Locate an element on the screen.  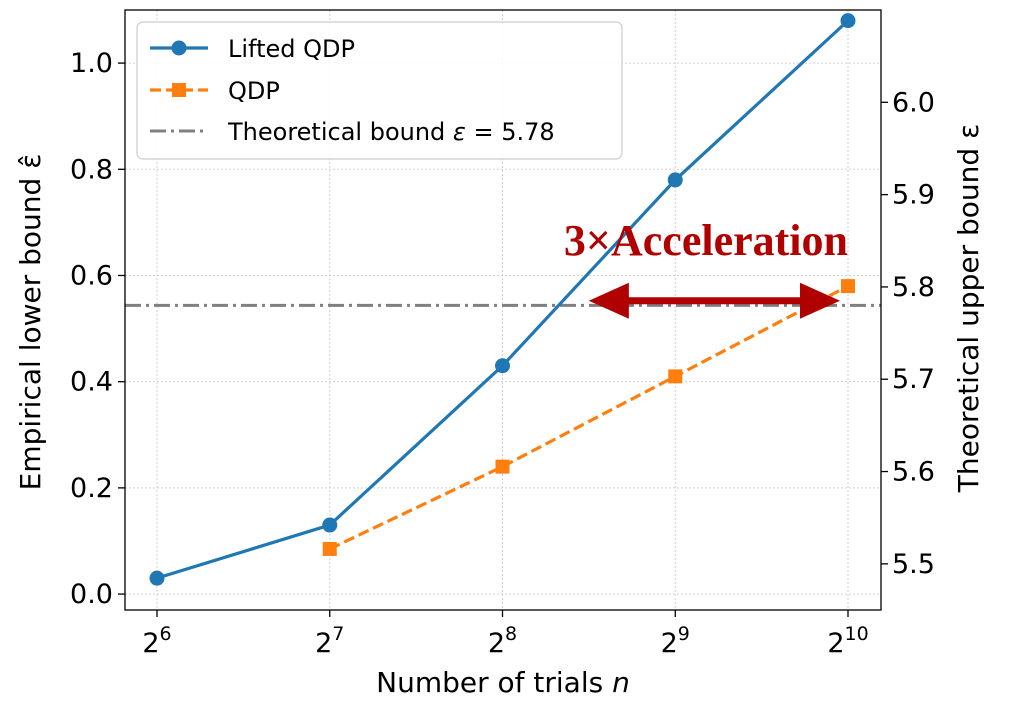
legend: Lifted QDP QDP Theoretical bound ε = 5.78 is located at coordinates (379, 90).